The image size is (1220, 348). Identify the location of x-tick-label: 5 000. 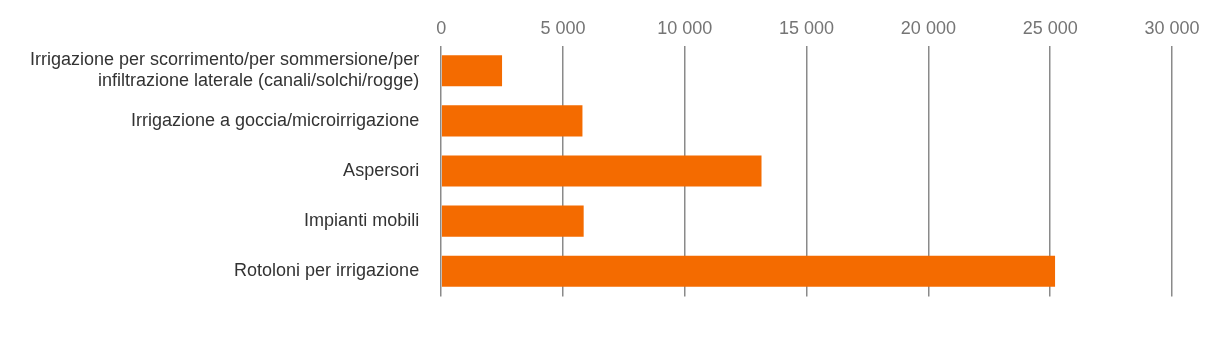
(563, 27).